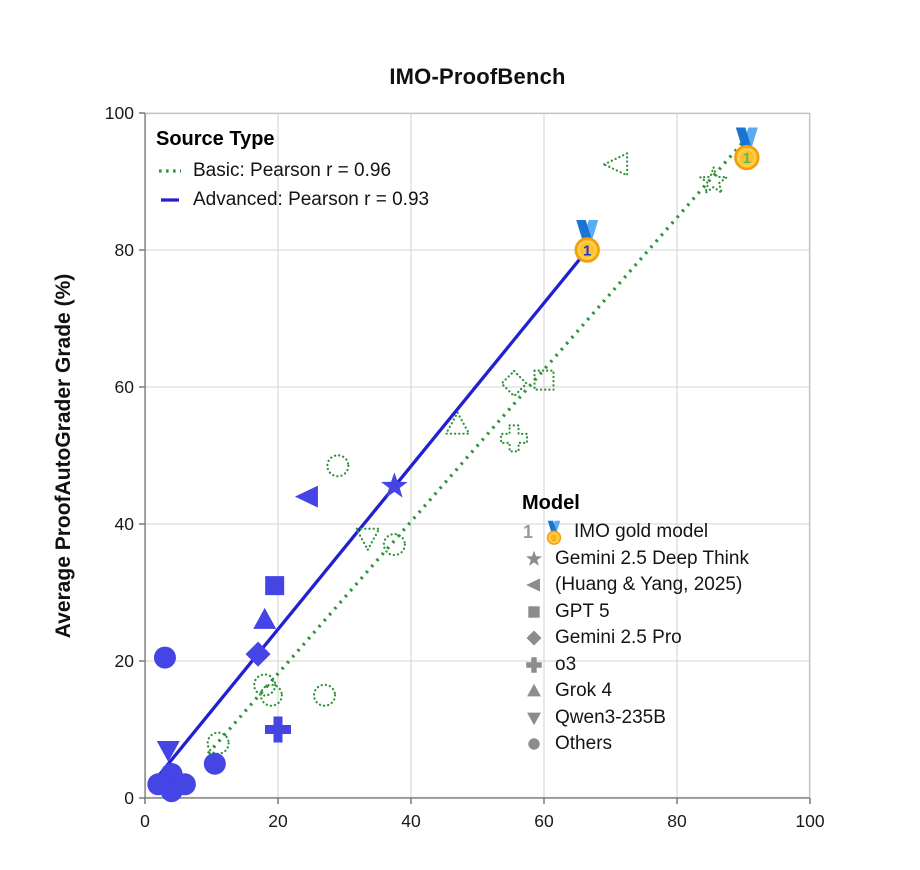  Describe the element at coordinates (368, 539) in the screenshot. I see `point-basic-tri-down` at that location.